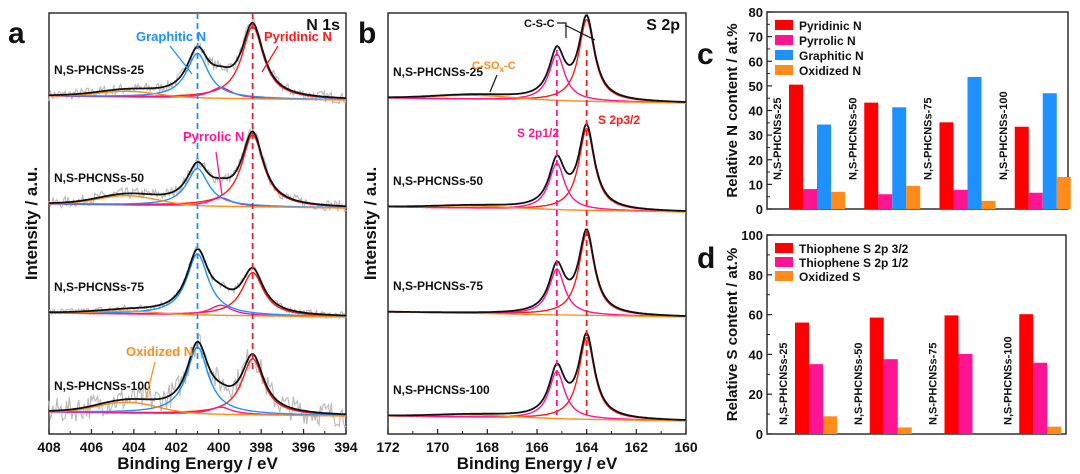 The height and width of the screenshot is (474, 1080). What do you see at coordinates (323, 25) in the screenshot?
I see `spectrum-title: N 1s` at bounding box center [323, 25].